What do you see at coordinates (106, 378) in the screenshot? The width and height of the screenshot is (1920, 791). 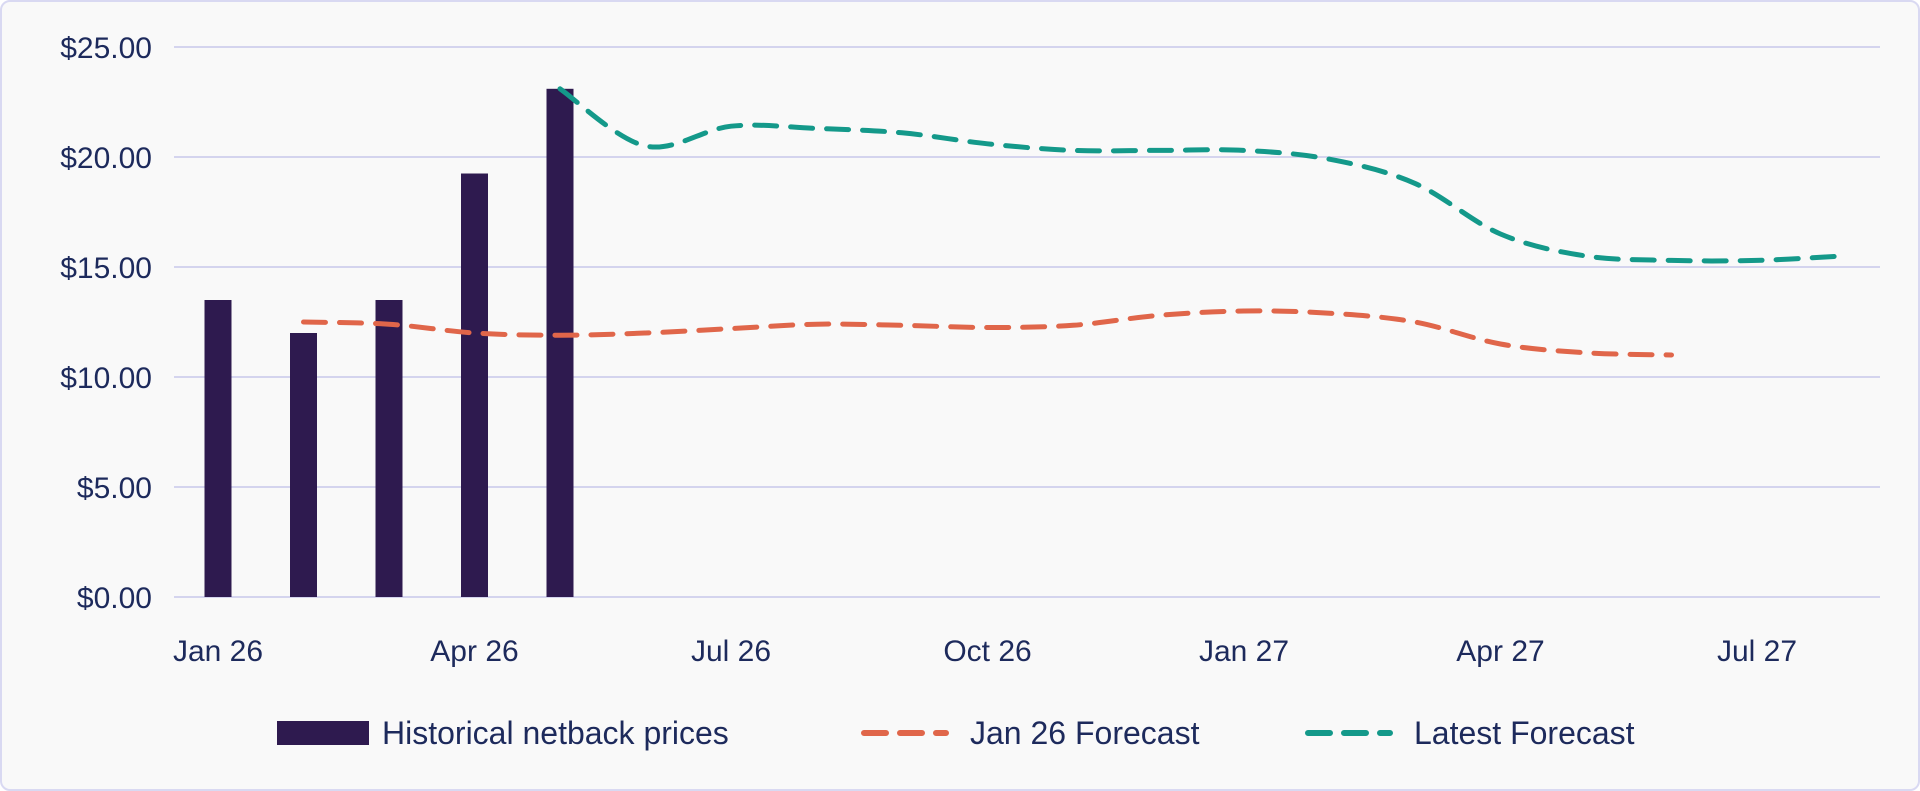 I see `y-tick-label: $10.00` at bounding box center [106, 378].